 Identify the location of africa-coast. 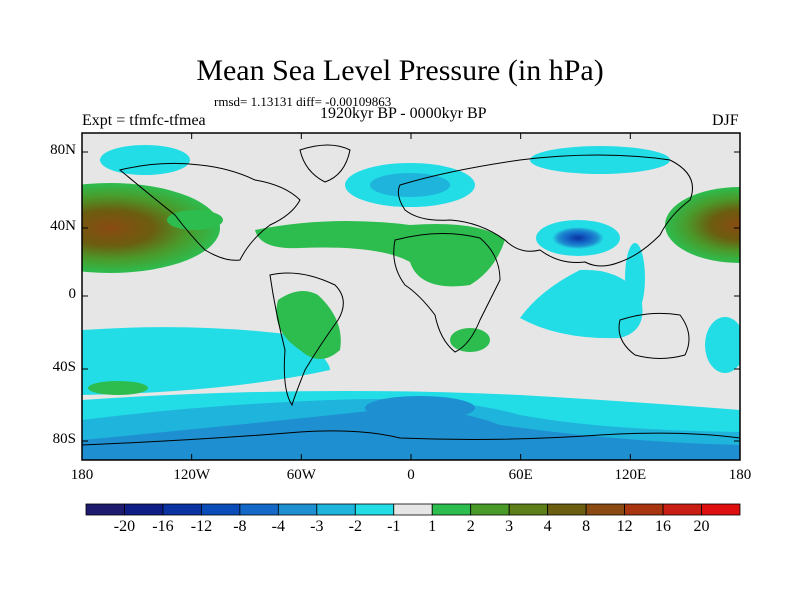
(447, 293).